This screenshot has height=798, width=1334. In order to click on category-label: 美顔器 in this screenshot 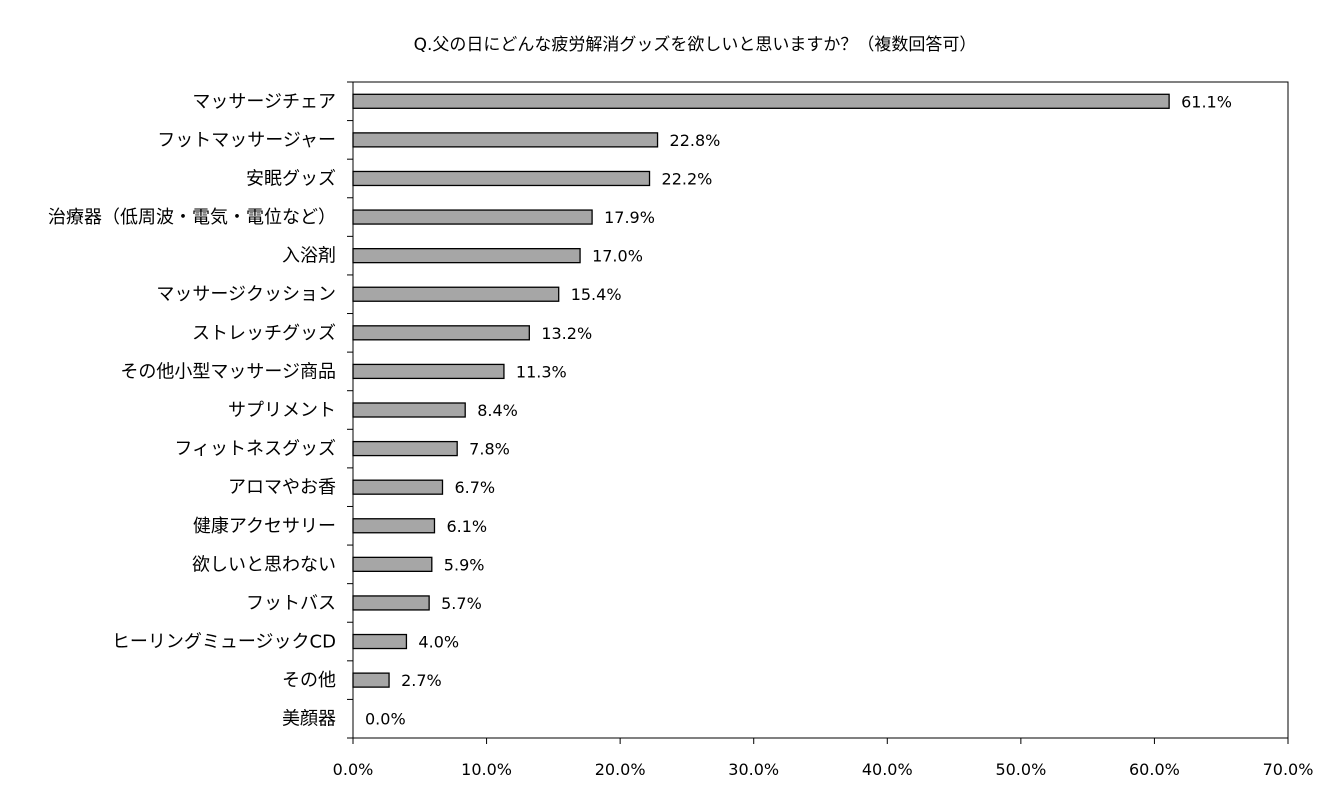, I will do `click(309, 719)`.